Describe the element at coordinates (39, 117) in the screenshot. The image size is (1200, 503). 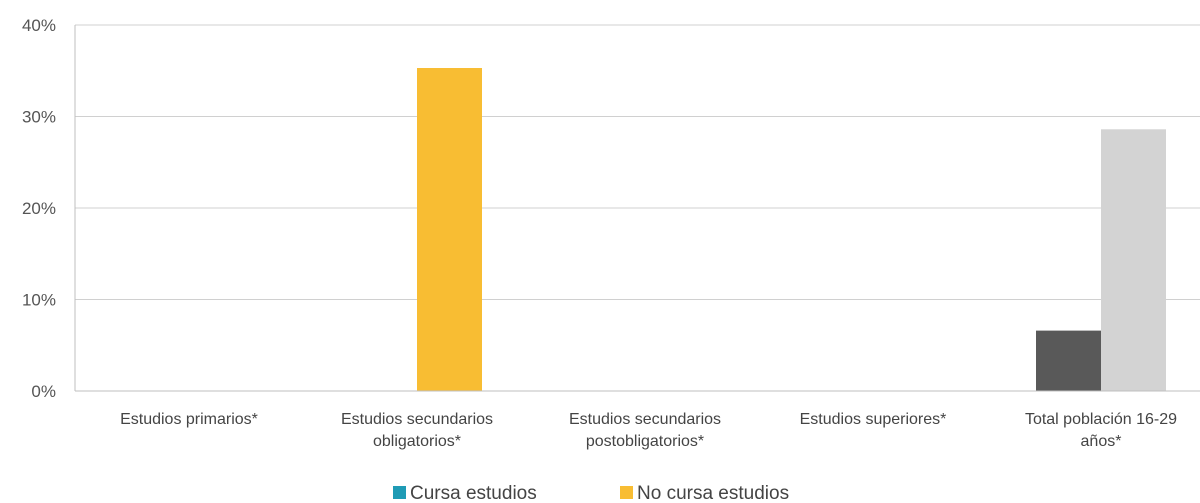
I see `y-tick-label: 30%` at that location.